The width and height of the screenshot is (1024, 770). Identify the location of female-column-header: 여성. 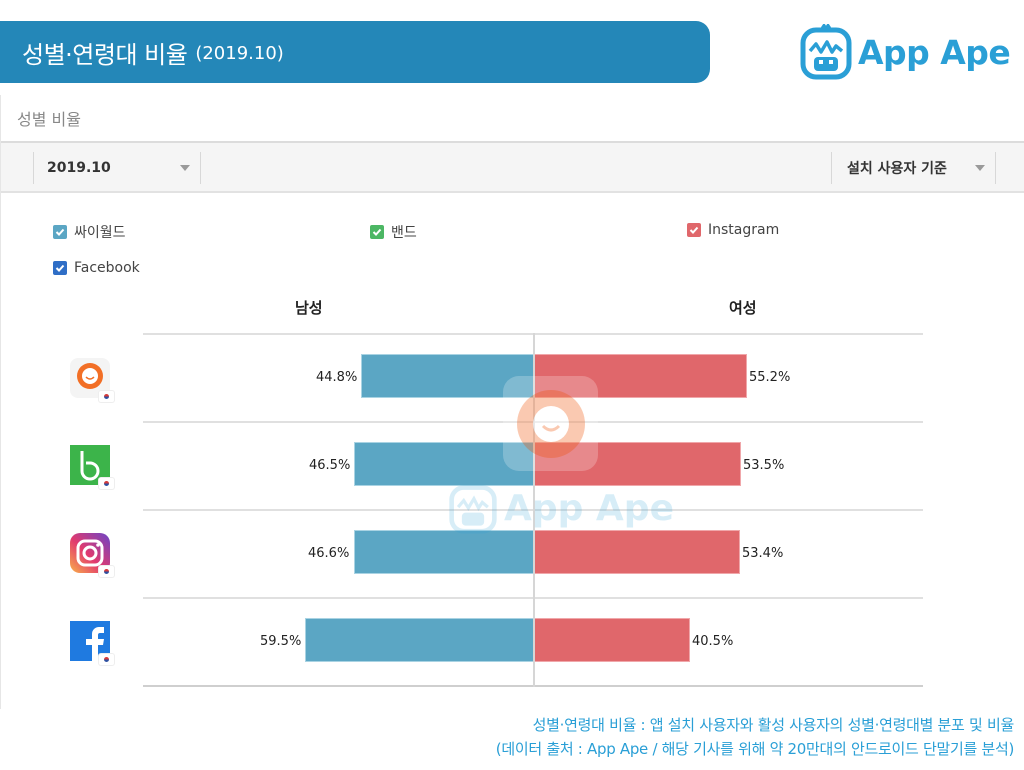
(743, 308).